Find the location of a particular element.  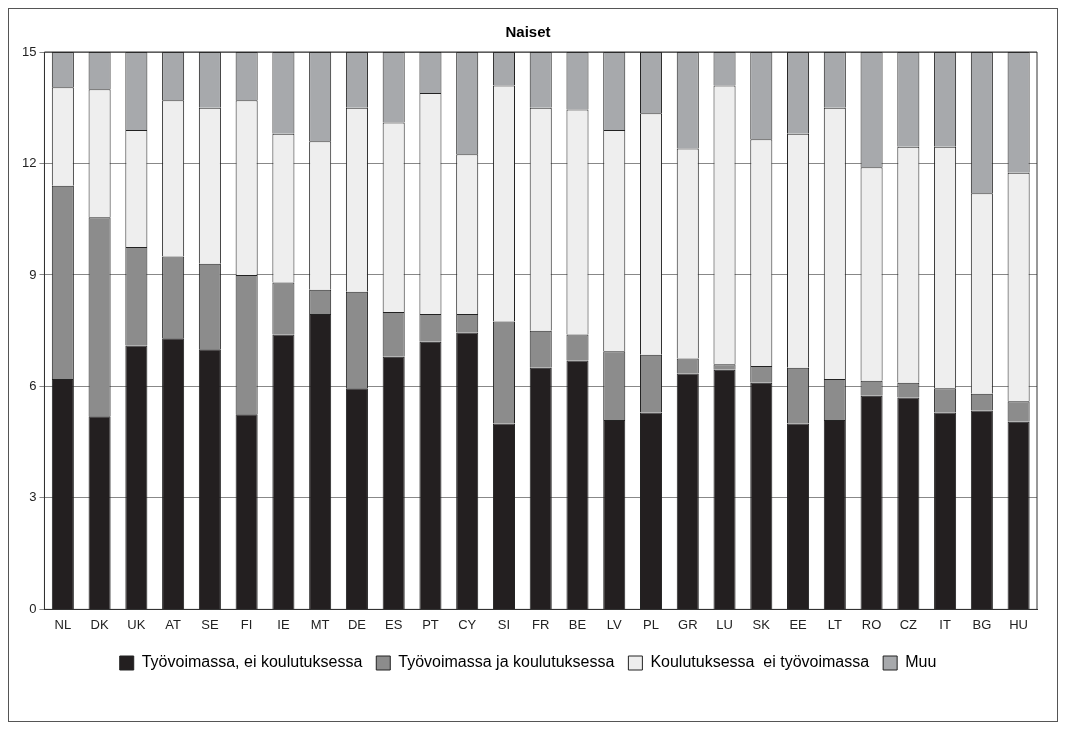

x-tick-label: LV is located at coordinates (614, 624).